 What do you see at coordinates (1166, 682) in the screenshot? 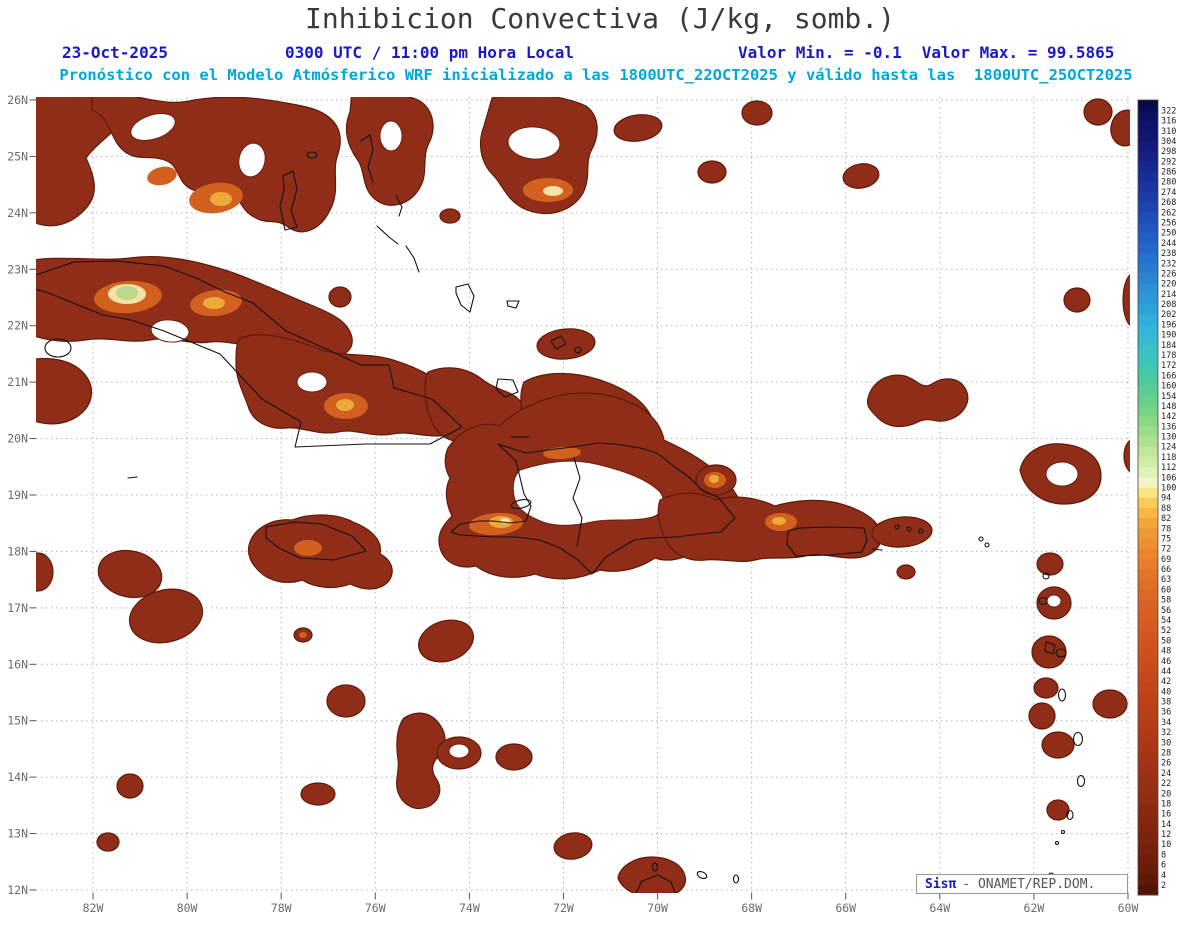
I see `colorbar-tick-label: 42` at bounding box center [1166, 682].